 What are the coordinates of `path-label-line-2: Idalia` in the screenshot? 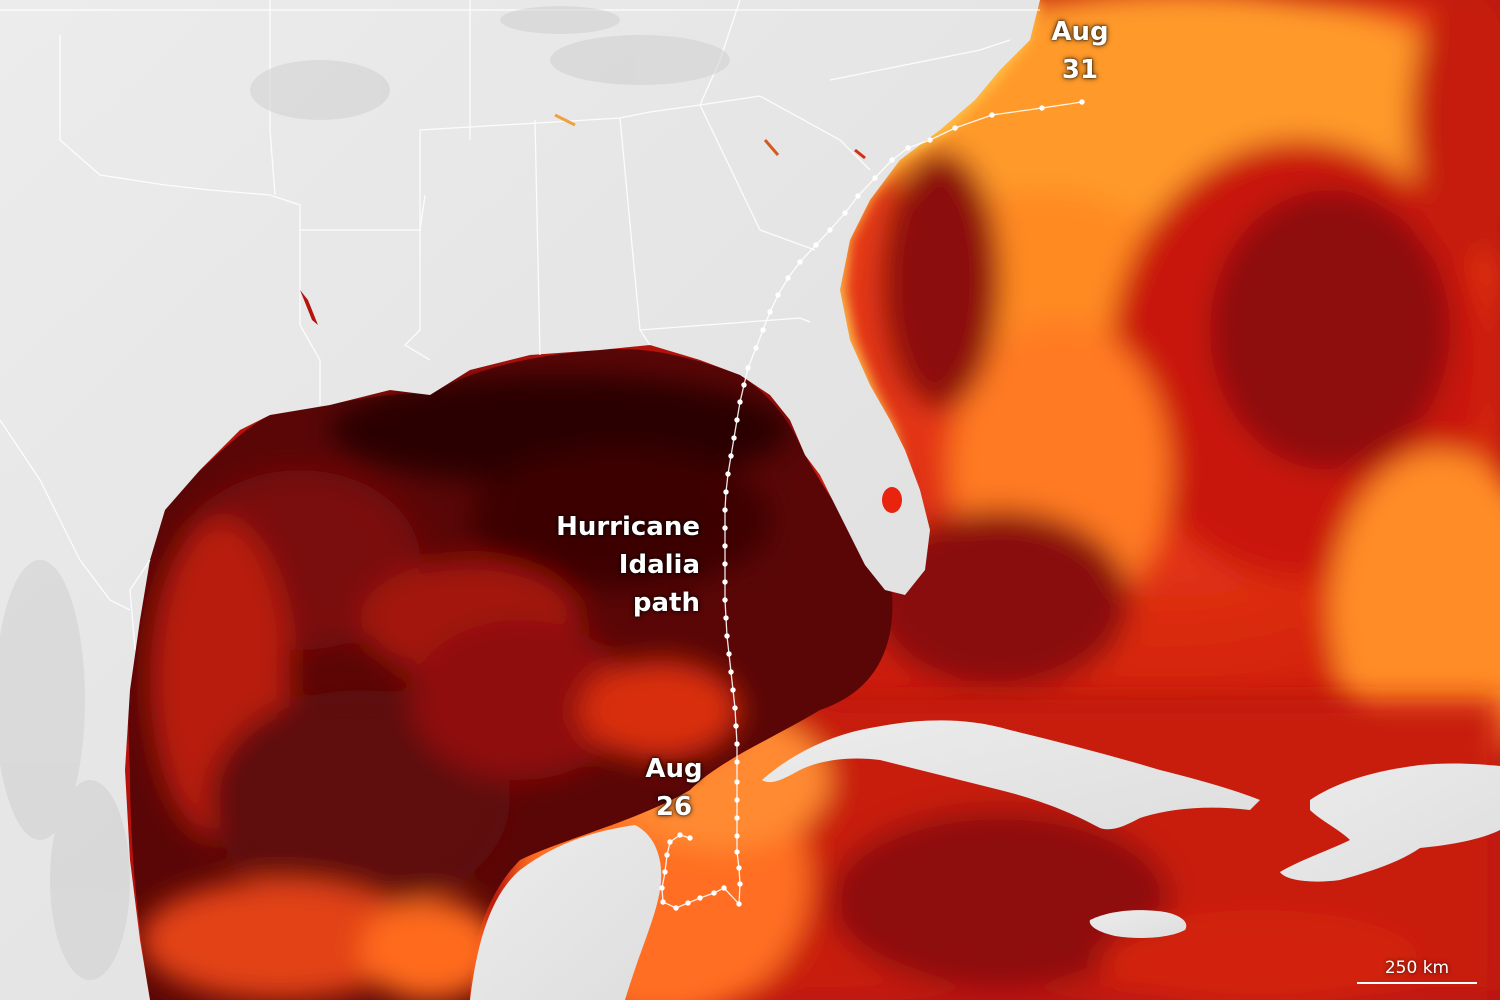 It's located at (659, 565).